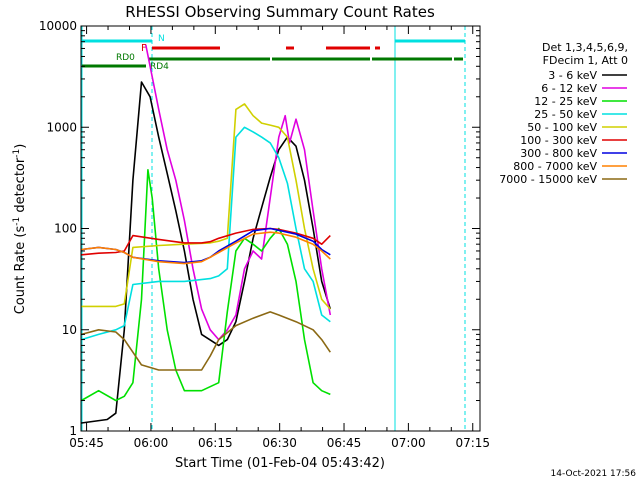 Image resolution: width=640 pixels, height=480 pixels. I want to click on x-tick-label-5: 07:00, so click(408, 443).